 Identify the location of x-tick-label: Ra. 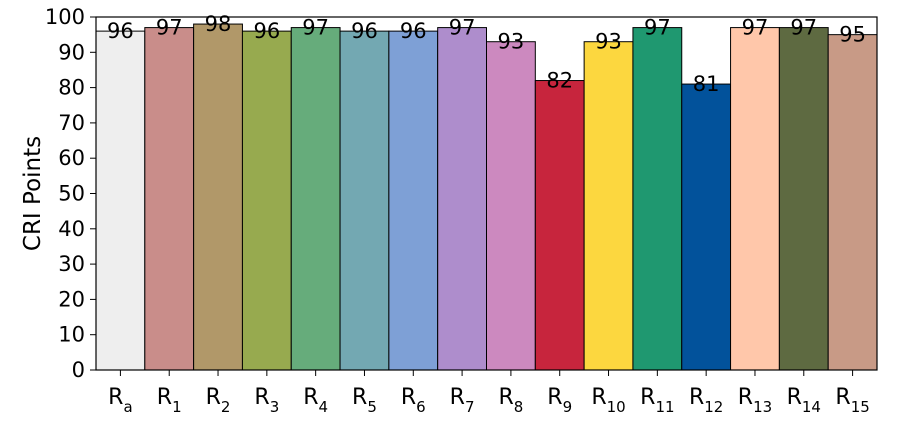
(120, 400).